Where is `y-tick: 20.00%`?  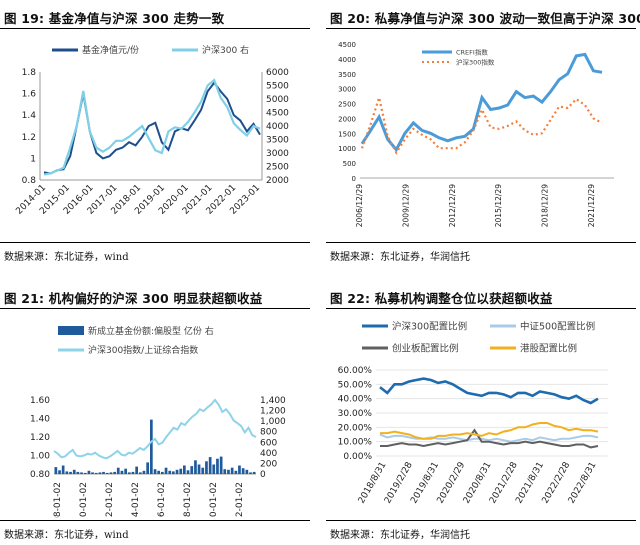 y-tick: 20.00% is located at coordinates (355, 428).